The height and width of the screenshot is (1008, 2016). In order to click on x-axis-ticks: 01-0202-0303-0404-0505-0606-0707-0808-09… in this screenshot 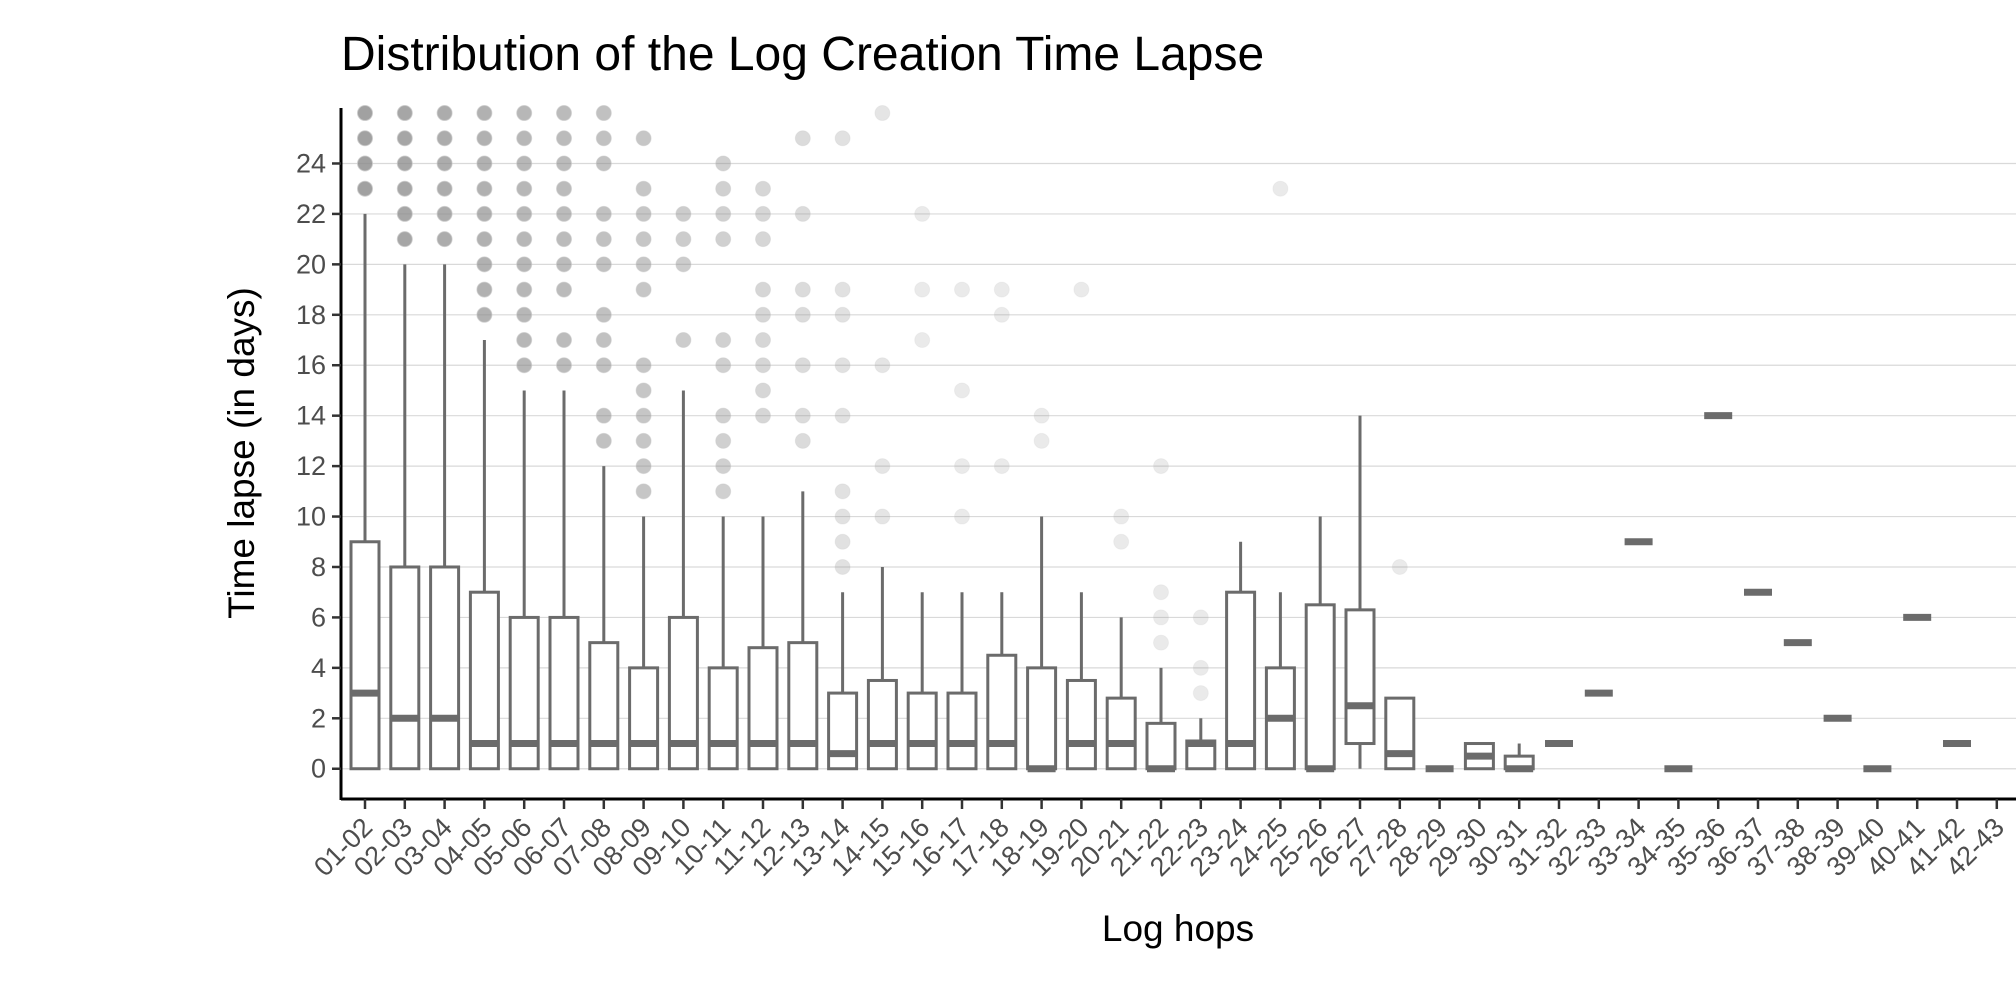, I will do `click(1159, 840)`.